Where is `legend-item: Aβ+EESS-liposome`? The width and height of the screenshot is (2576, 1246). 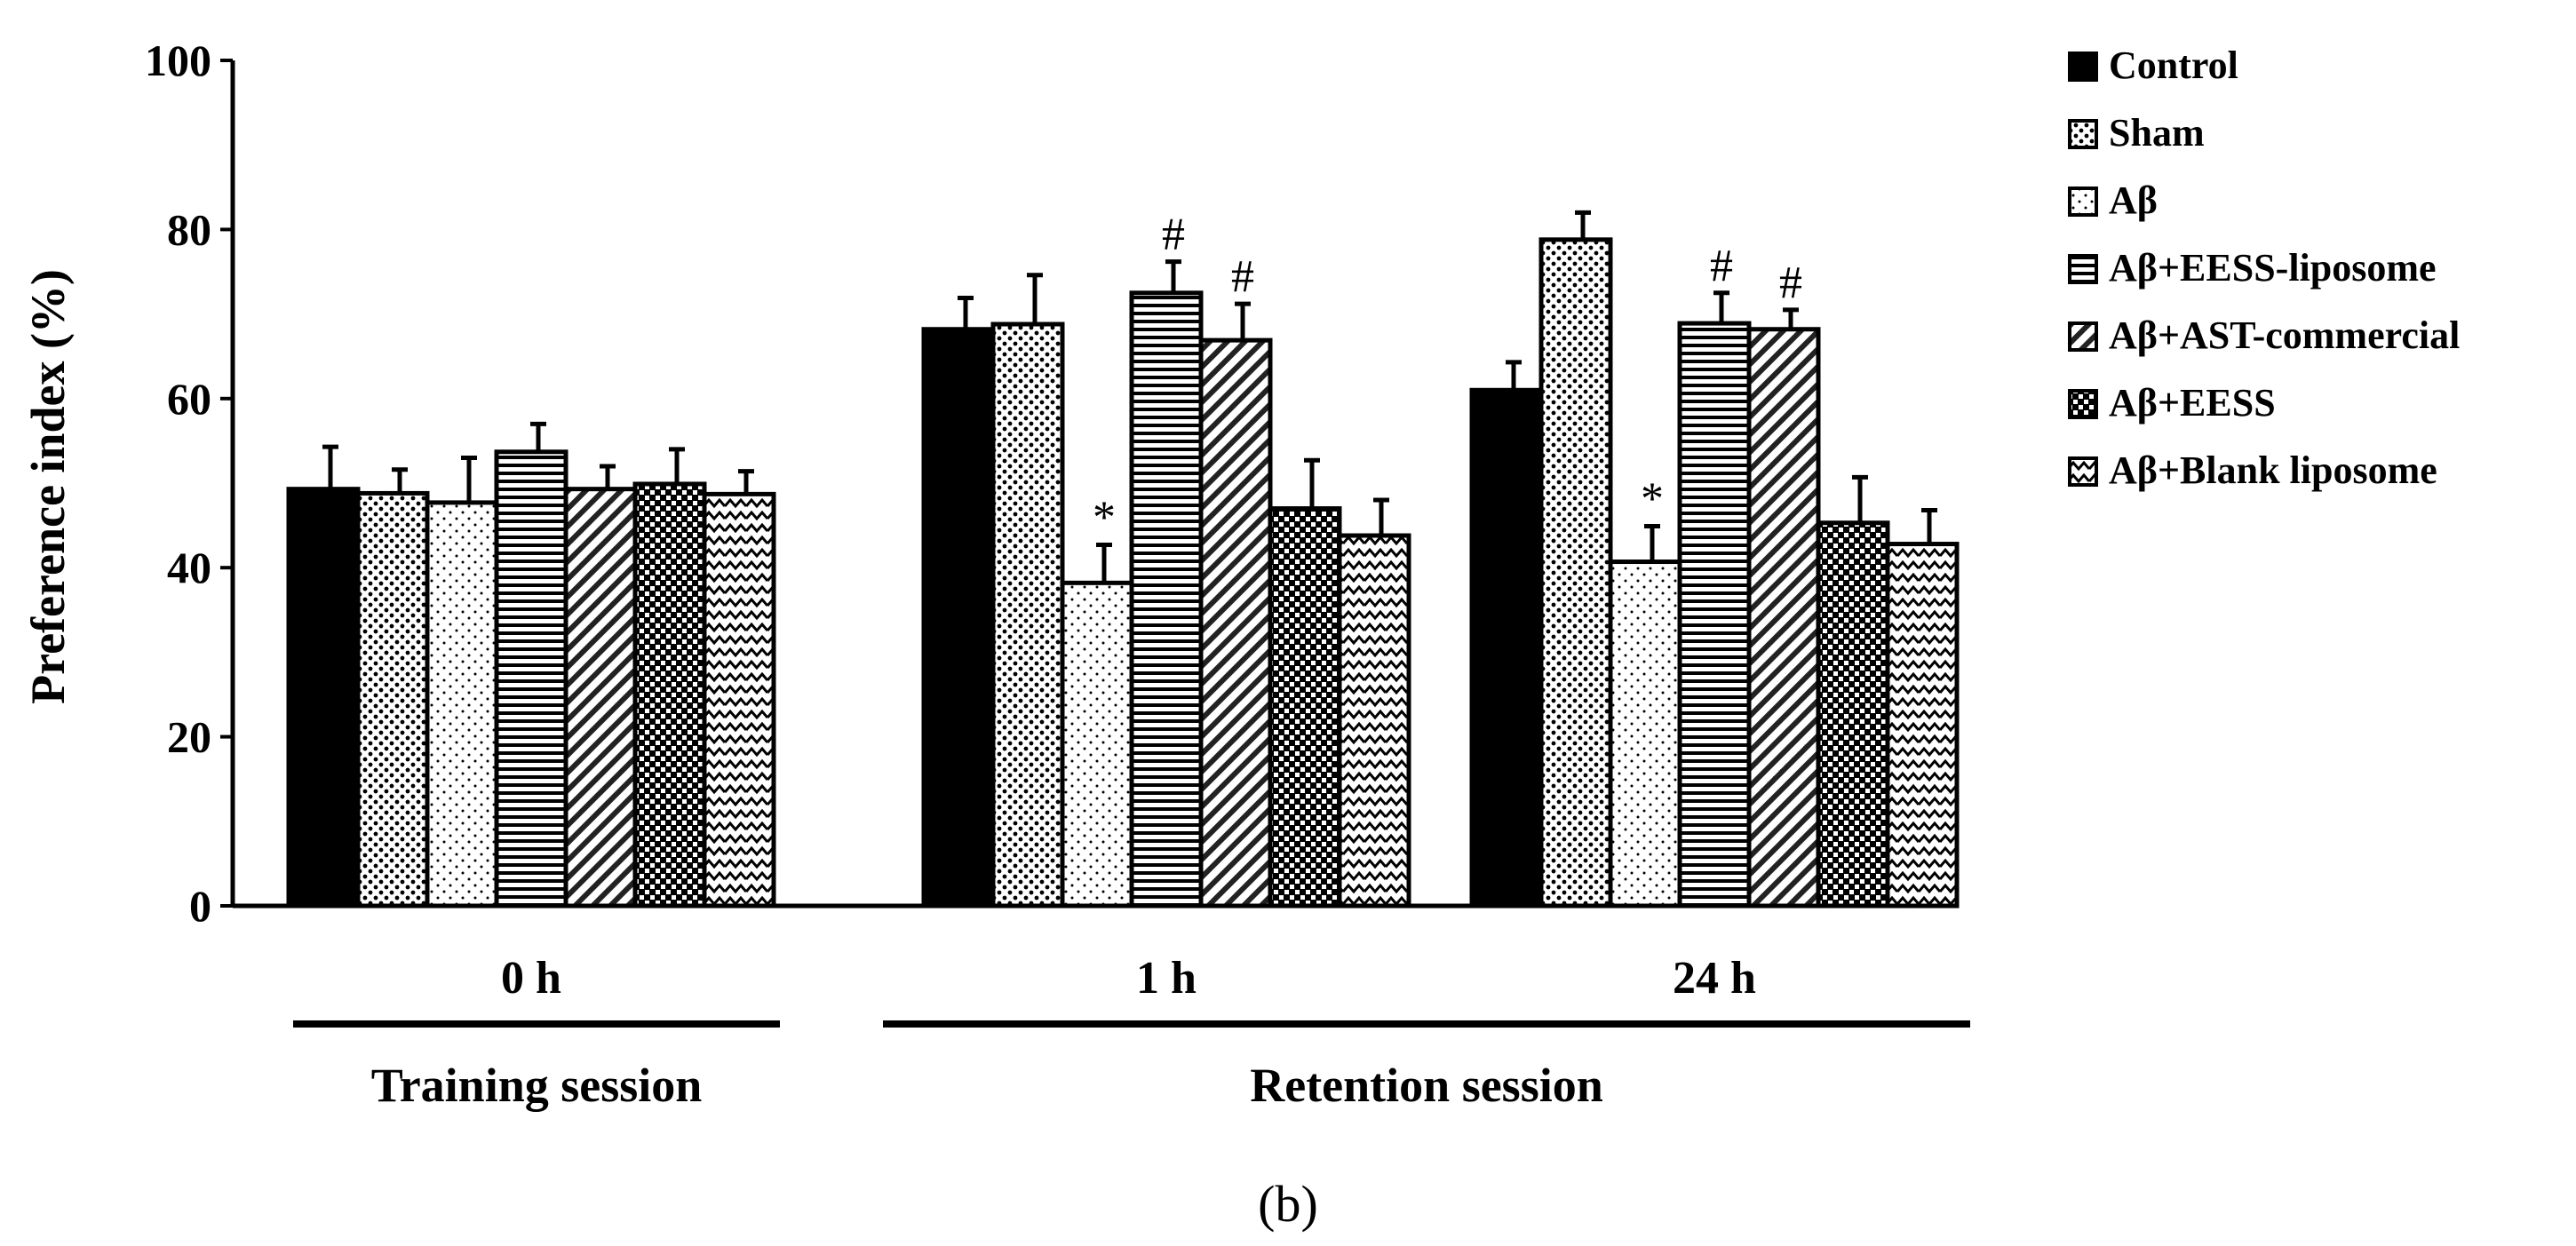 legend-item: Aβ+EESS-liposome is located at coordinates (2252, 268).